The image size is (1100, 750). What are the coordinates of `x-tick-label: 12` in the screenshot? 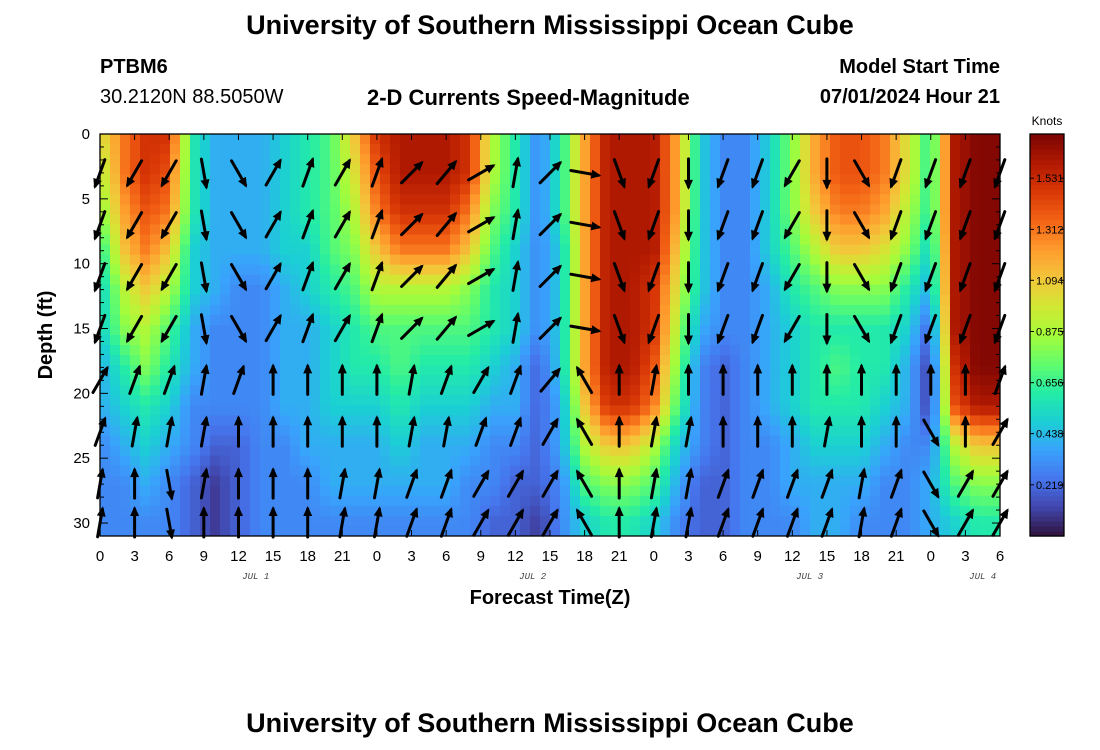 It's located at (792, 556).